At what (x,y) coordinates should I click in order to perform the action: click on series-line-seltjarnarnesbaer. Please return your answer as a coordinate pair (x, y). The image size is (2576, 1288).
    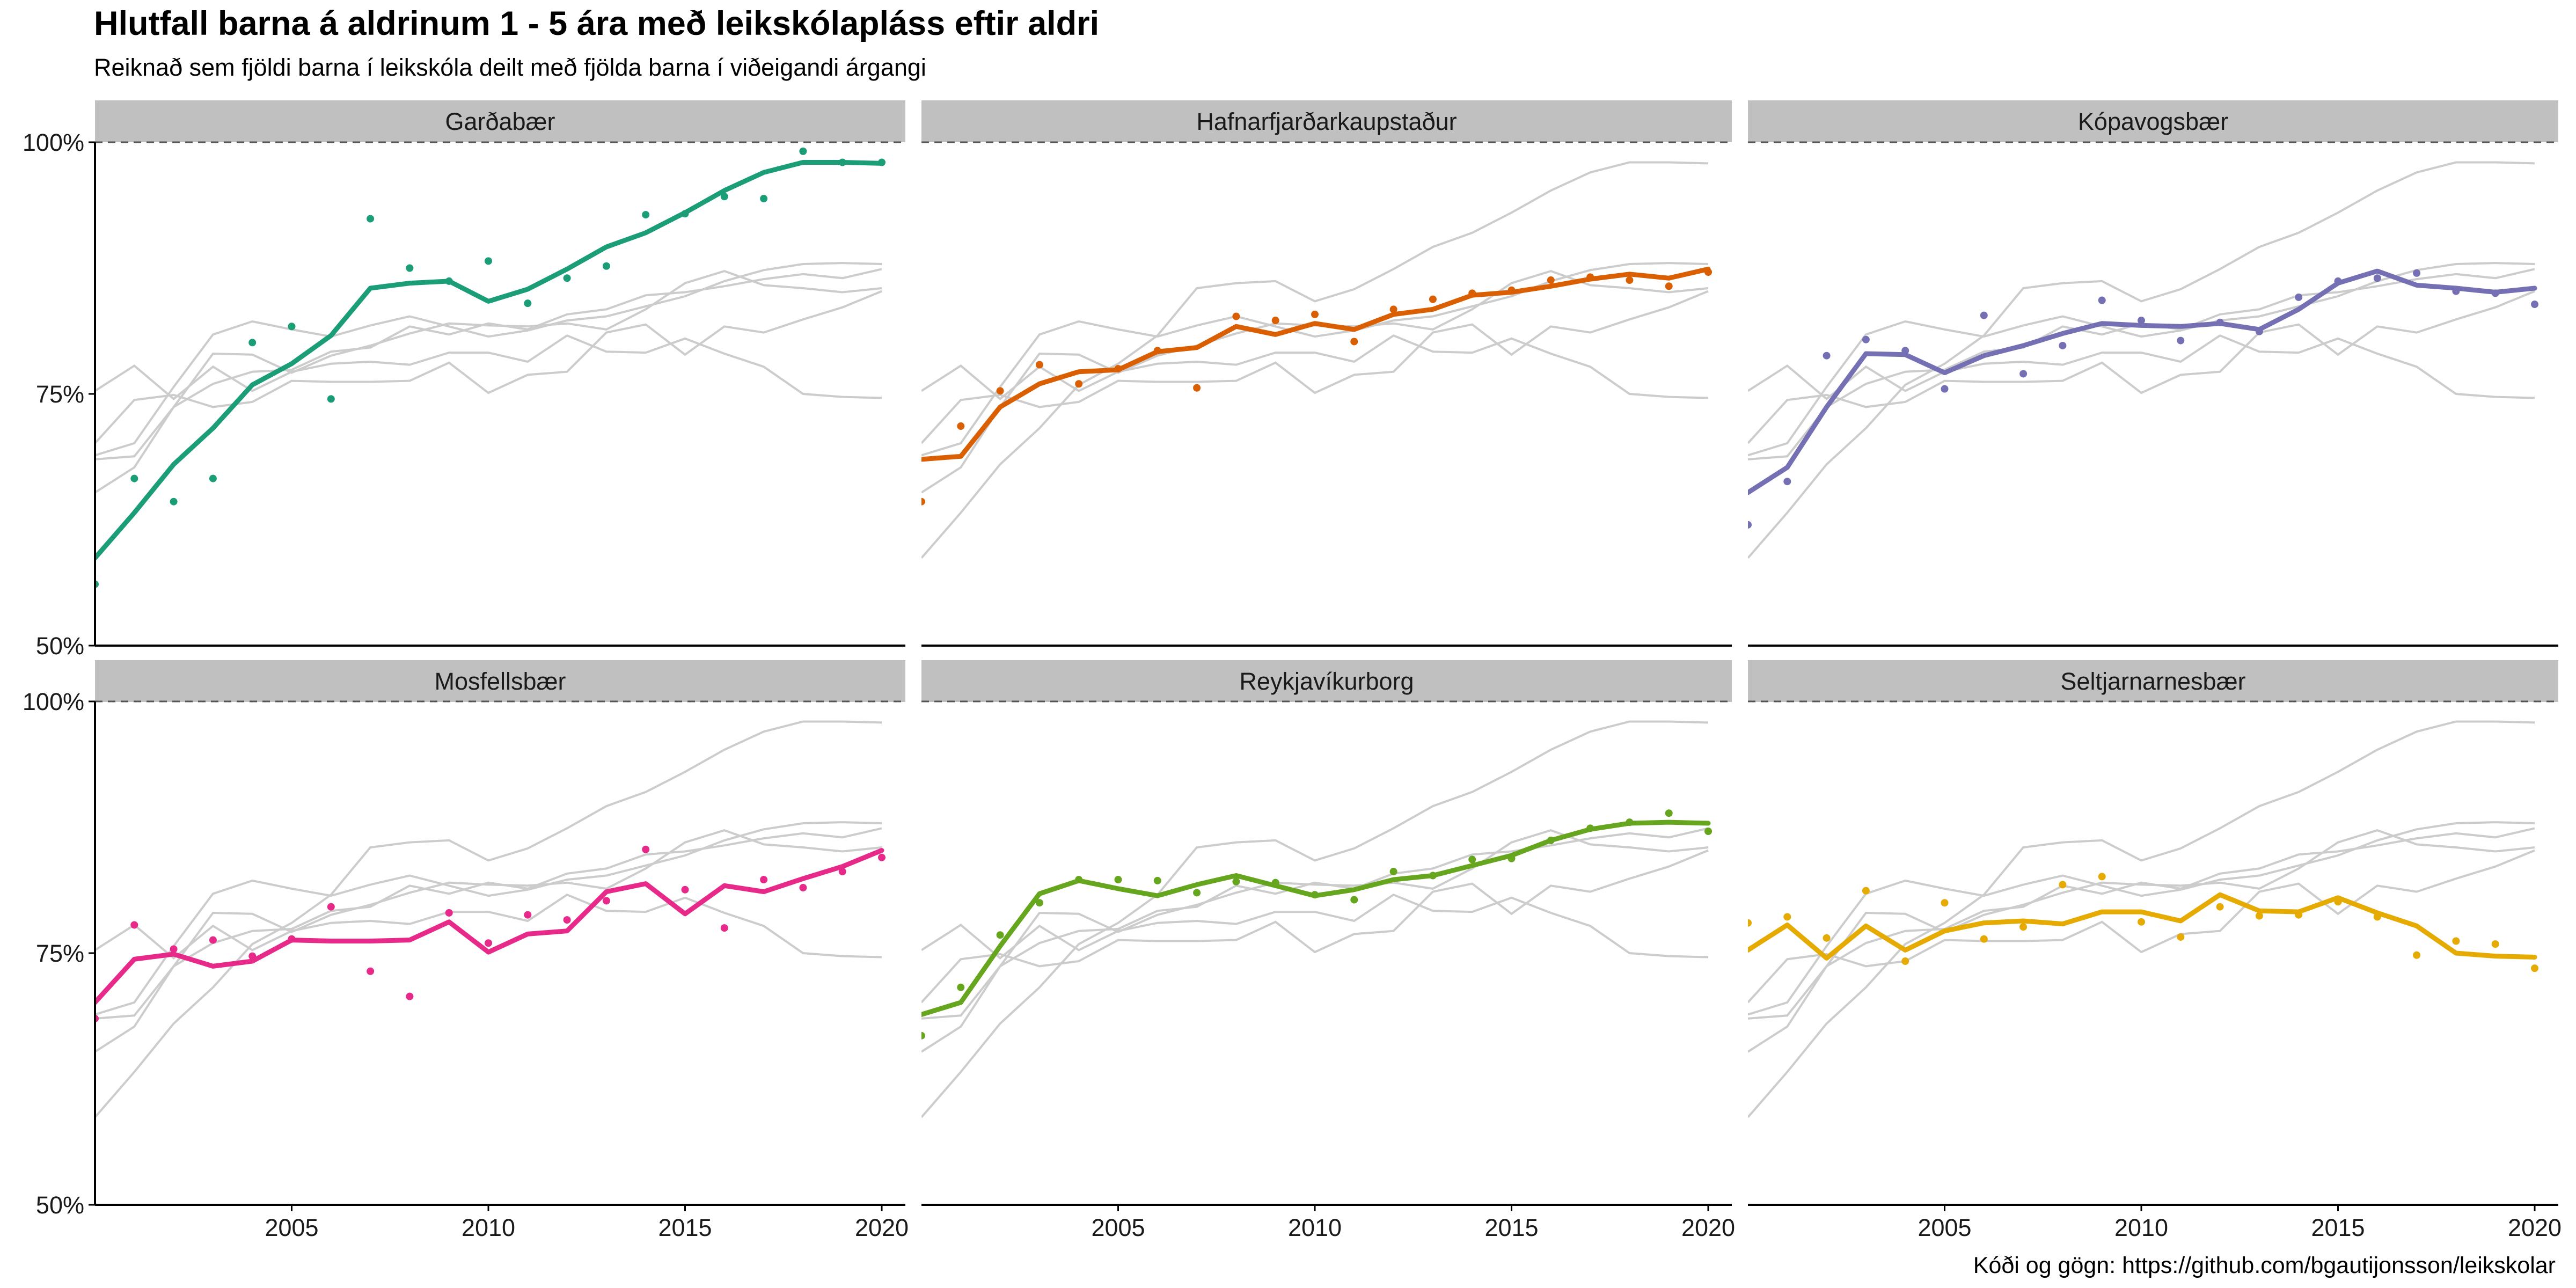
    Looking at the image, I should click on (2142, 926).